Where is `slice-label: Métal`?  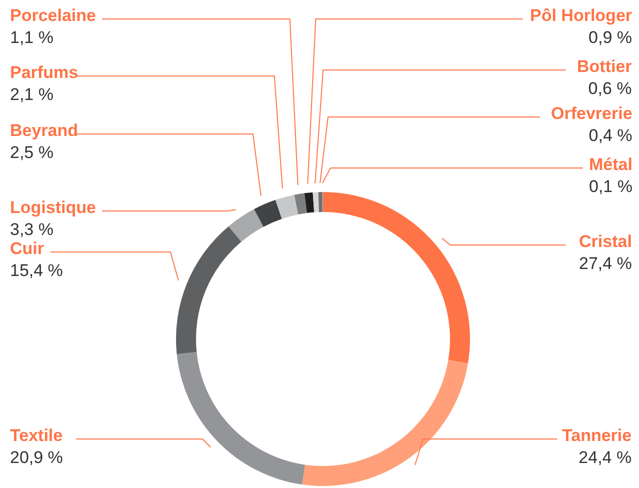 slice-label: Métal is located at coordinates (610, 164).